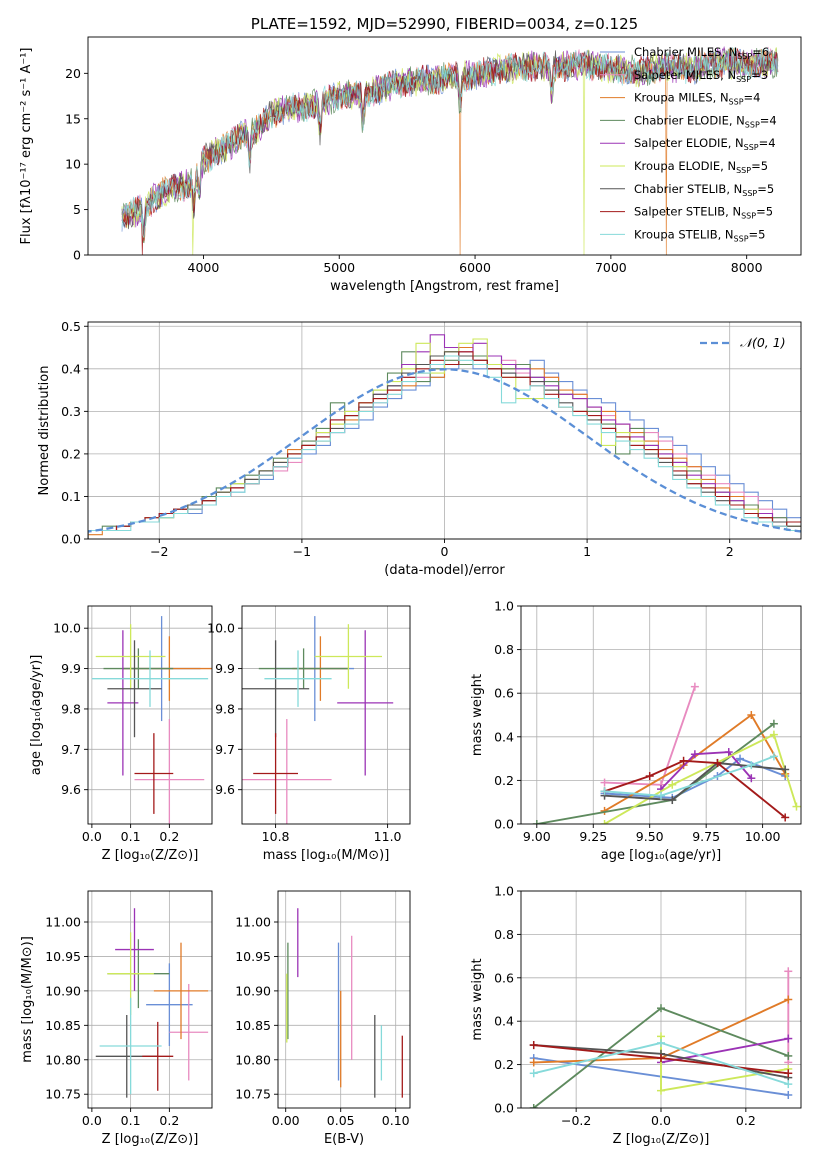 The image size is (819, 1170). I want to click on legend-series-name: Kroupa ELODIE, N, so click(685, 166).